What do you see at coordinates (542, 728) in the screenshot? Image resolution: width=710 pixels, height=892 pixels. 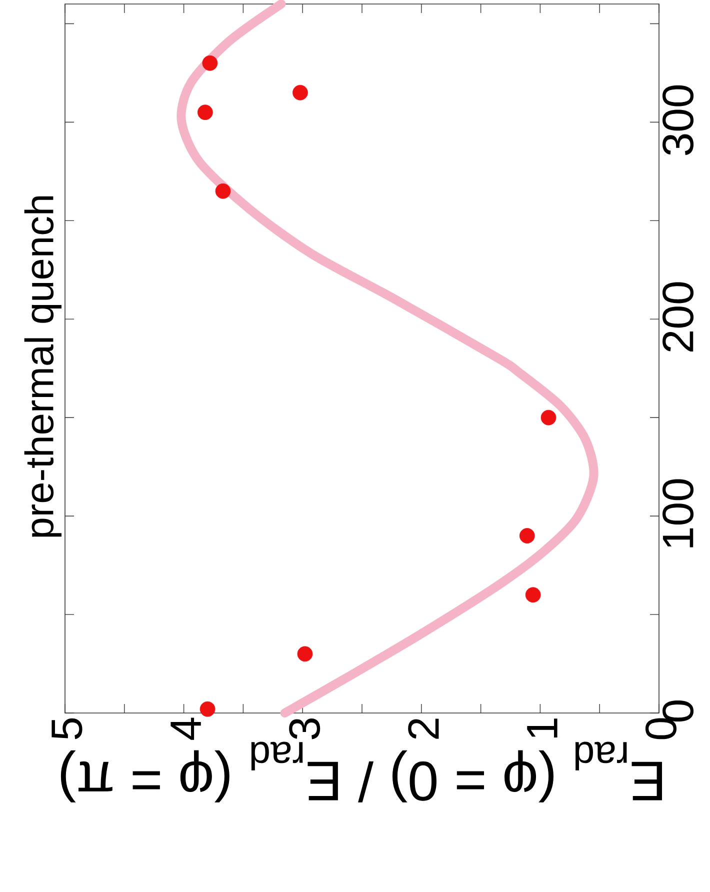 I see `x-tick-label: 1` at bounding box center [542, 728].